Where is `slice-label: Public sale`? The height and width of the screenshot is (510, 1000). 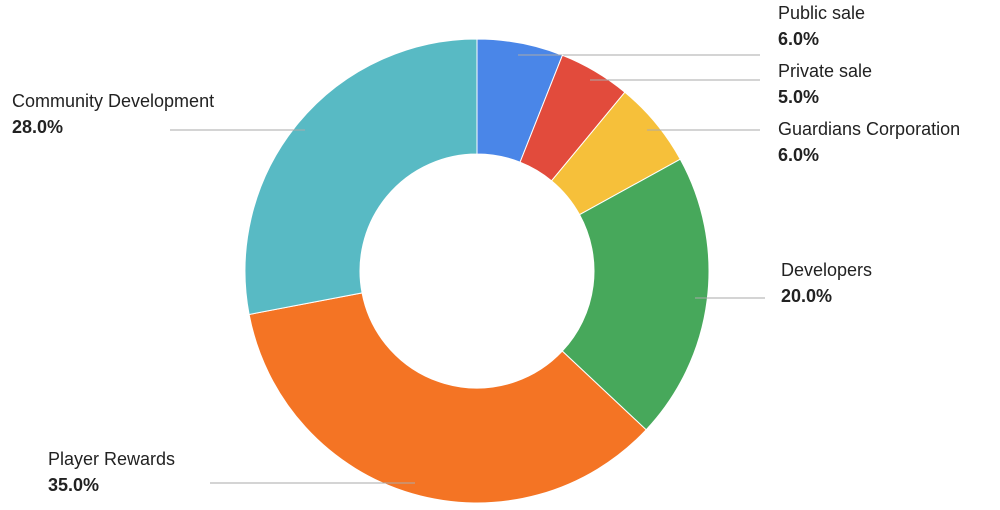
slice-label: Public sale is located at coordinates (821, 13).